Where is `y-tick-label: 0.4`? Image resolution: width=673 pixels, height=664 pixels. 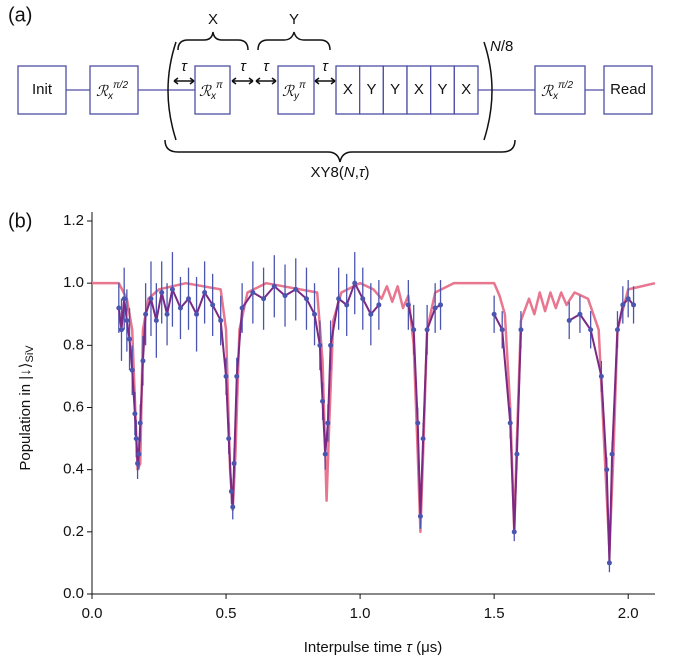 y-tick-label: 0.4 is located at coordinates (73, 469).